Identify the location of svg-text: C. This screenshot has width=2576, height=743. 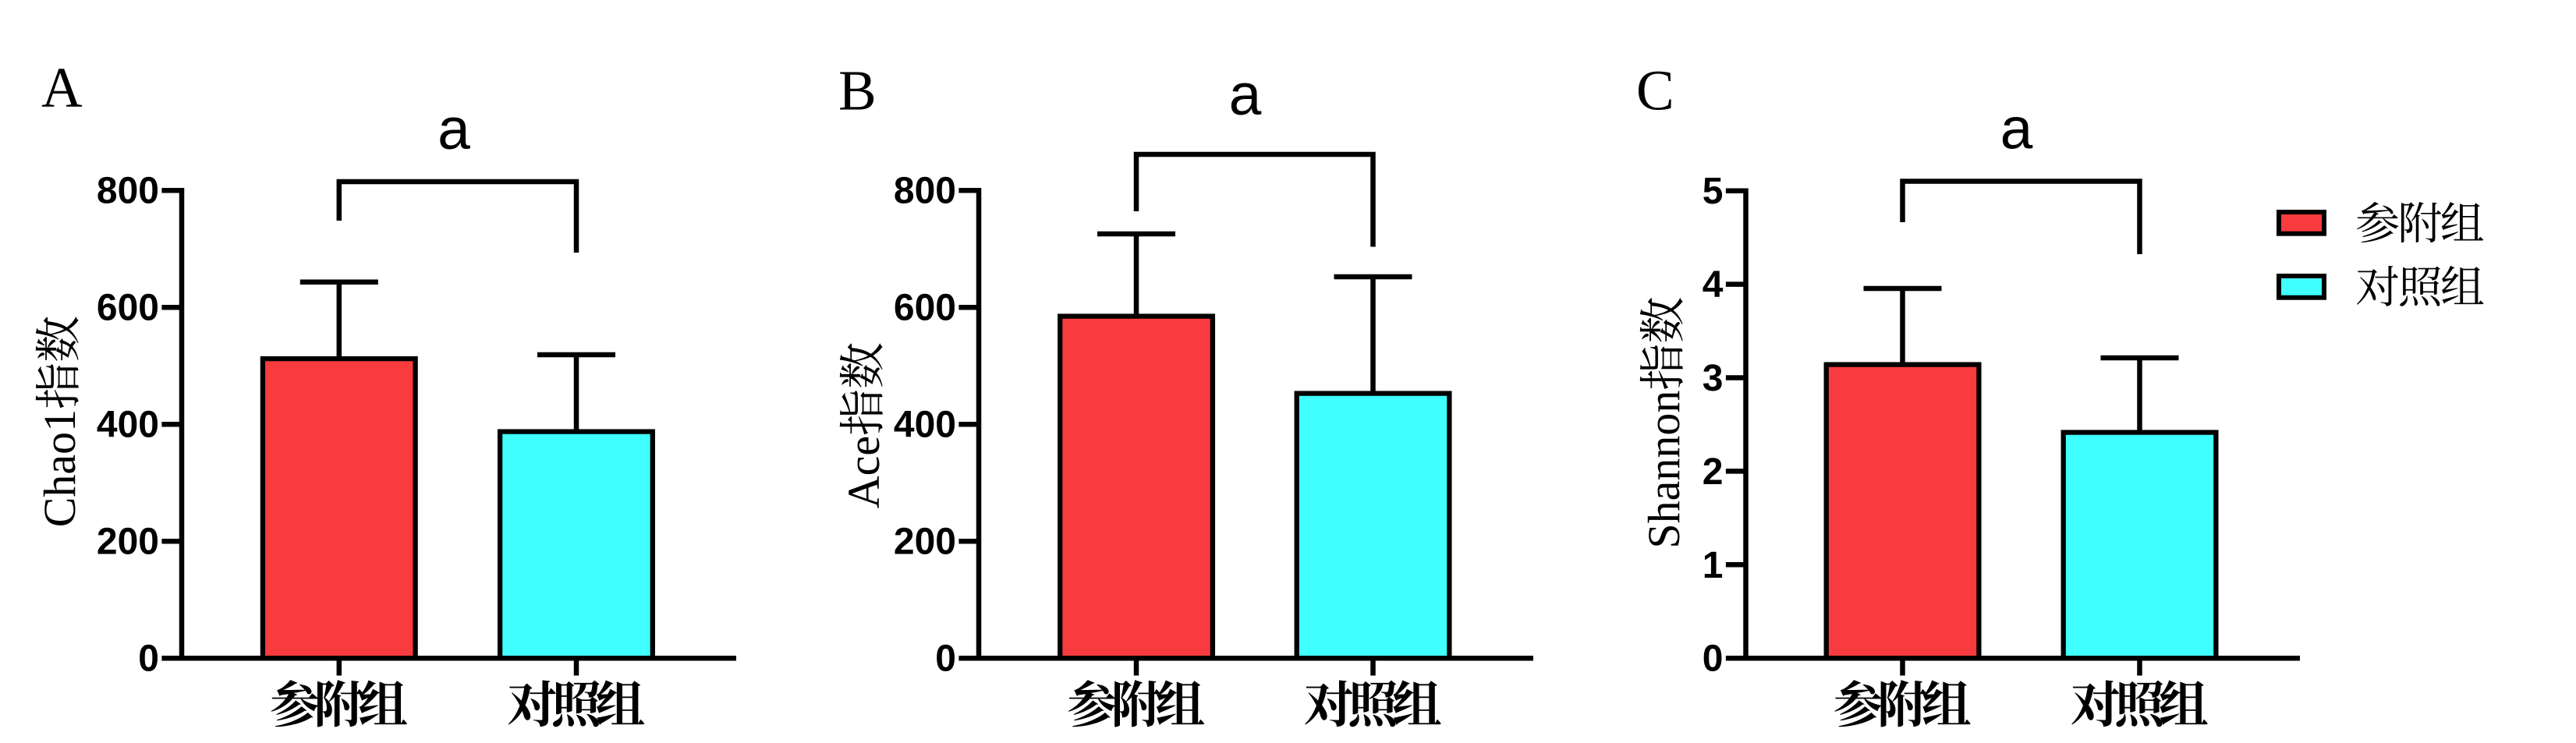
(1655, 90).